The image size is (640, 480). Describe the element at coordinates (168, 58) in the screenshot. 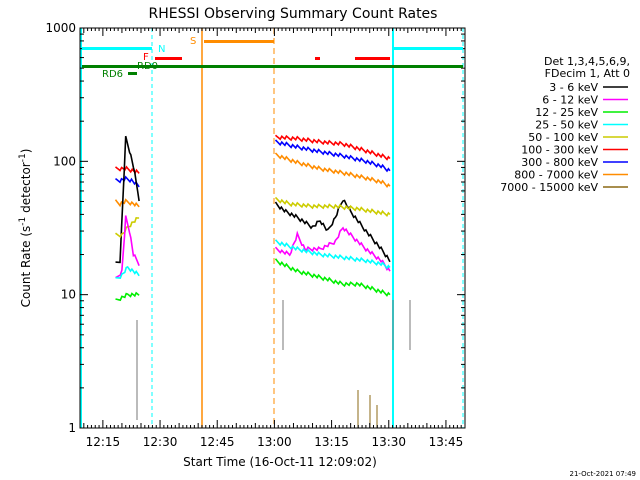

I see `flag-bar-f` at that location.